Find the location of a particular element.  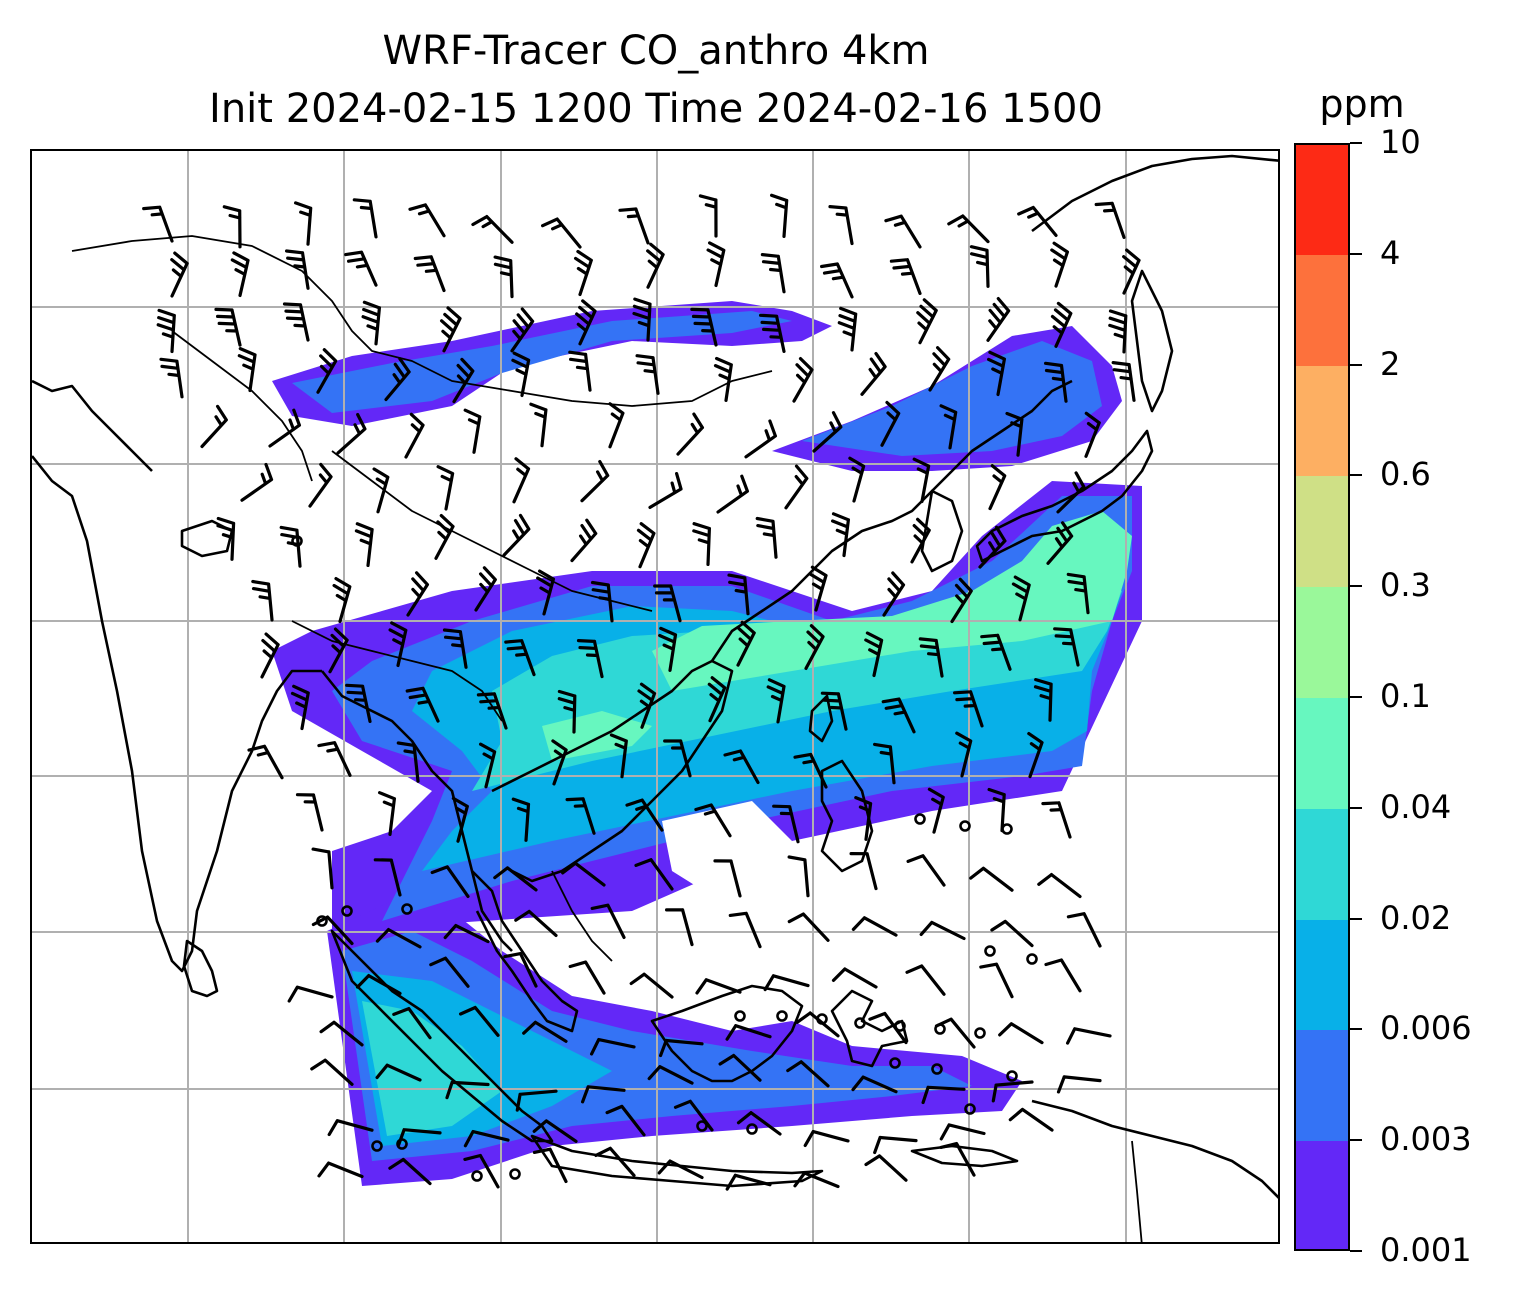

plume-band-peak is located at coordinates (892, 601).